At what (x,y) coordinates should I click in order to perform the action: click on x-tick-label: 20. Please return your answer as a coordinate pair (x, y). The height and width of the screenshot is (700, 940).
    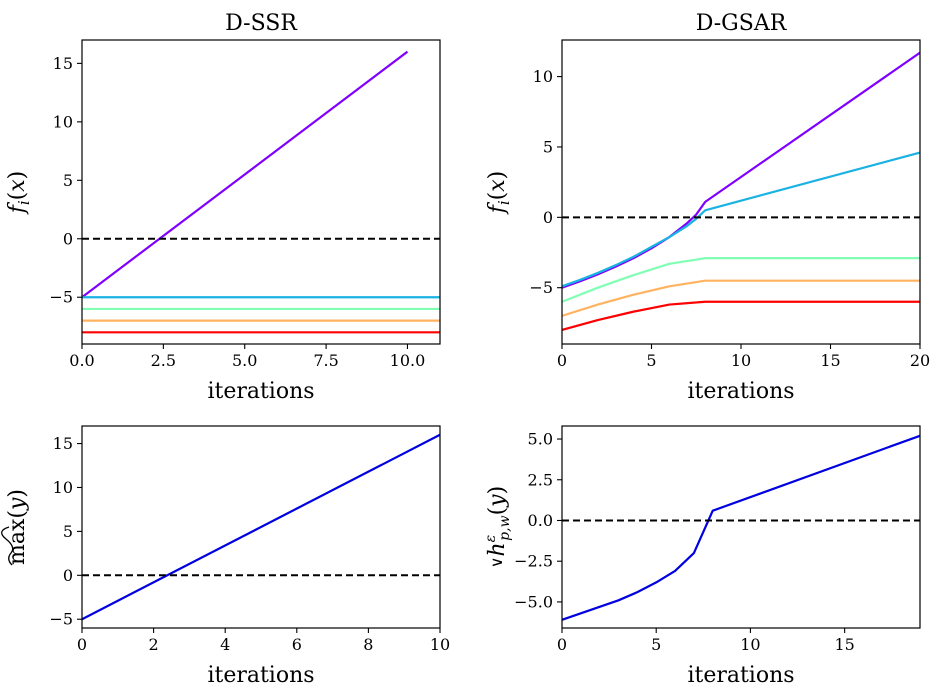
    Looking at the image, I should click on (920, 360).